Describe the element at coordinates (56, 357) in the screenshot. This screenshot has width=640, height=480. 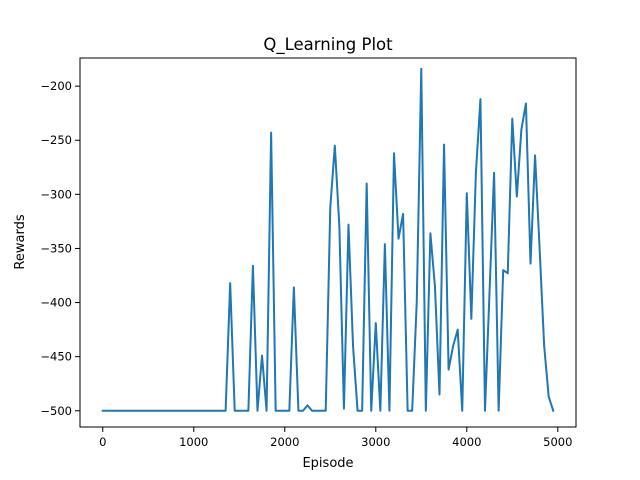
I see `y-tick-label: −450` at that location.